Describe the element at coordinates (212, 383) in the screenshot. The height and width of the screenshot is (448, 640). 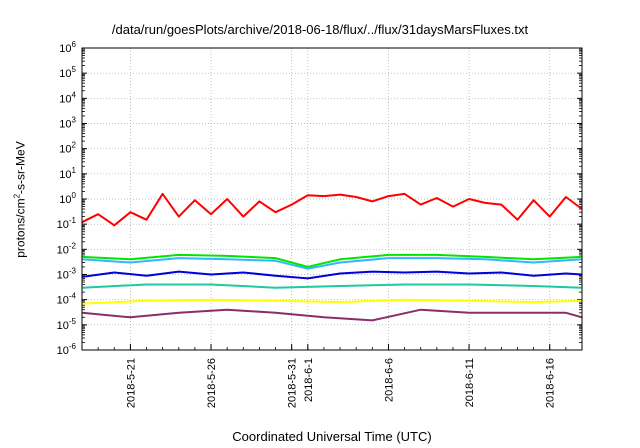
I see `x-tick-label: 2018-5-26` at that location.